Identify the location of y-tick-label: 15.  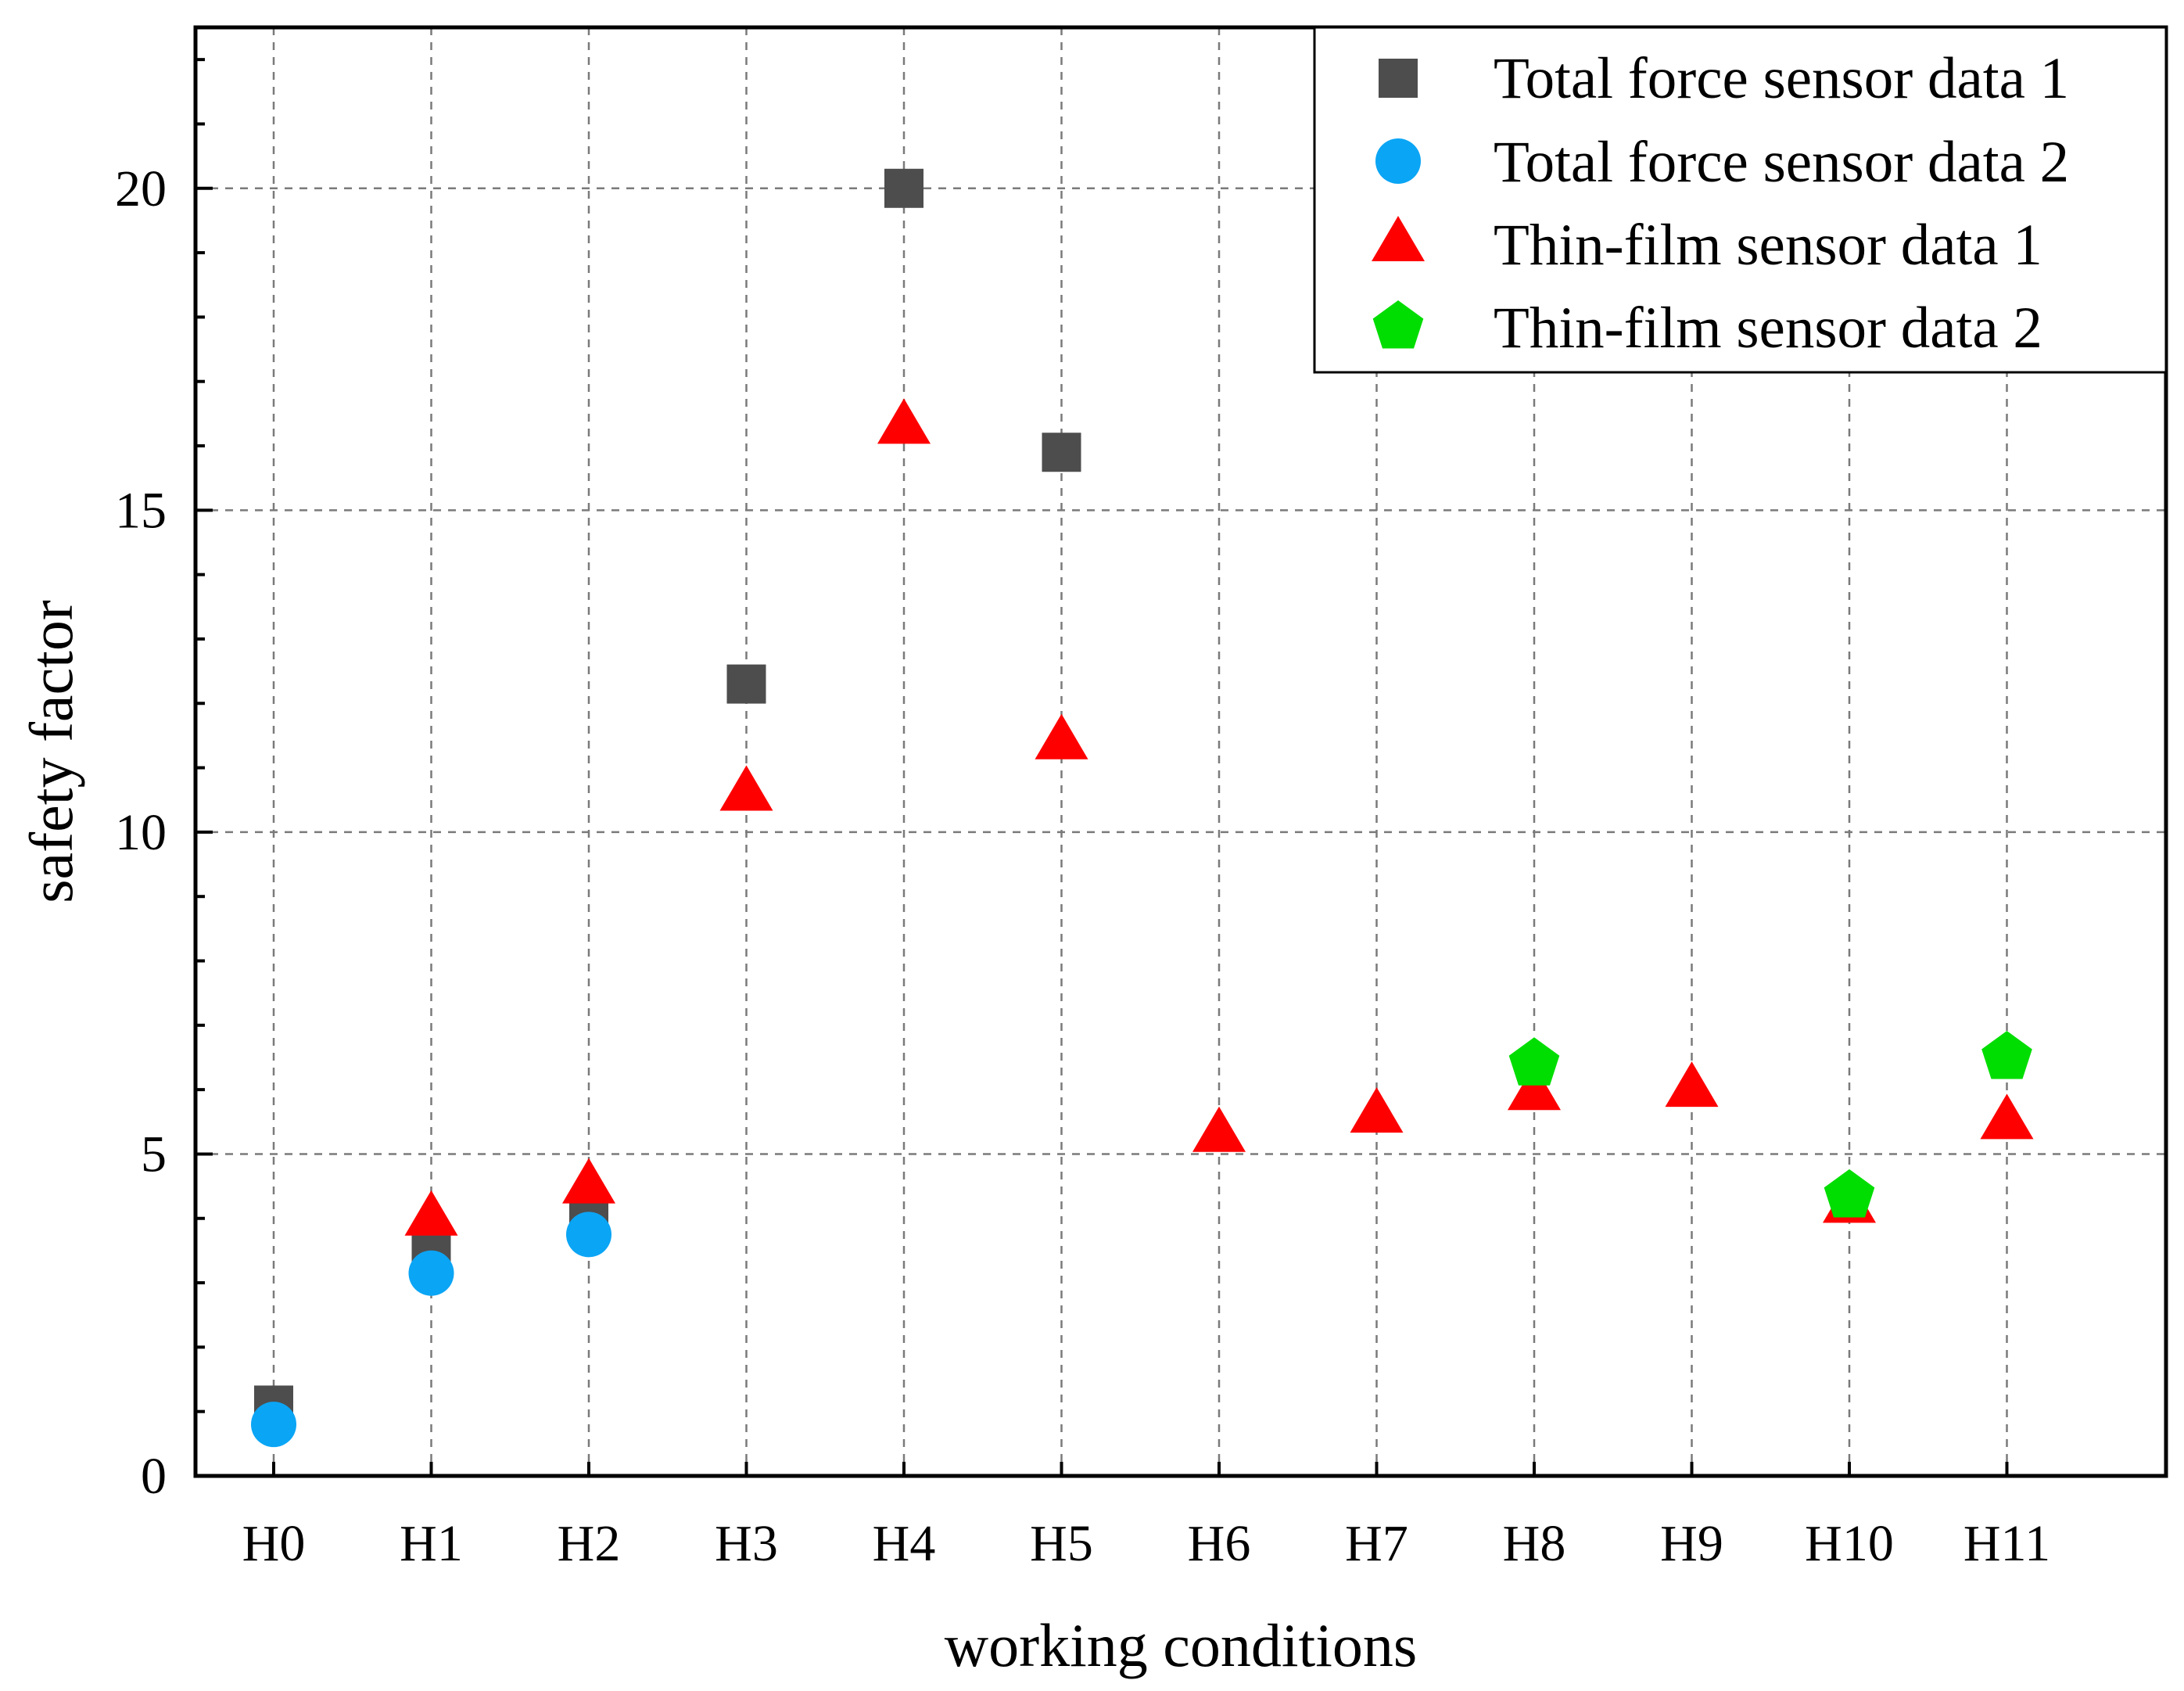
(141, 510).